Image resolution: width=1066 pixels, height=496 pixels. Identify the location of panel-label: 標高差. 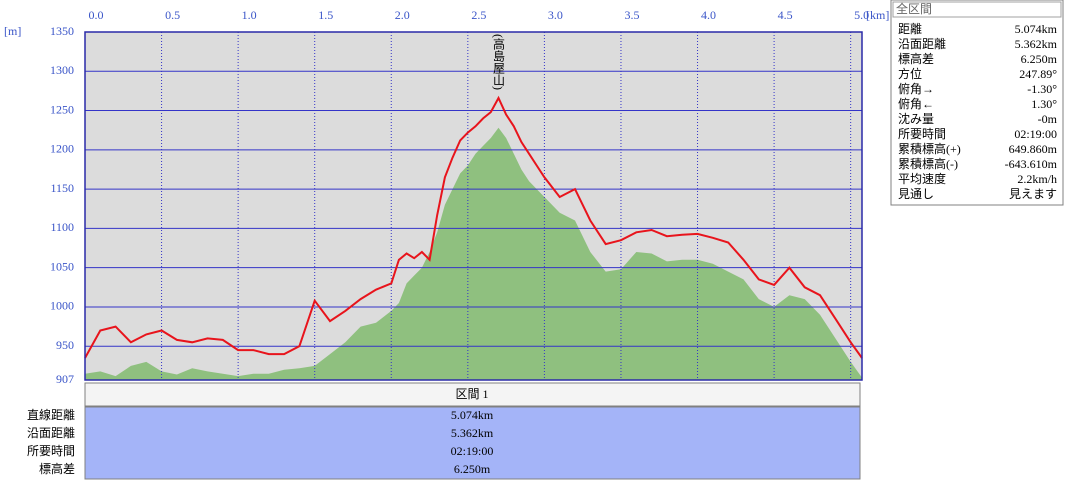
(916, 58).